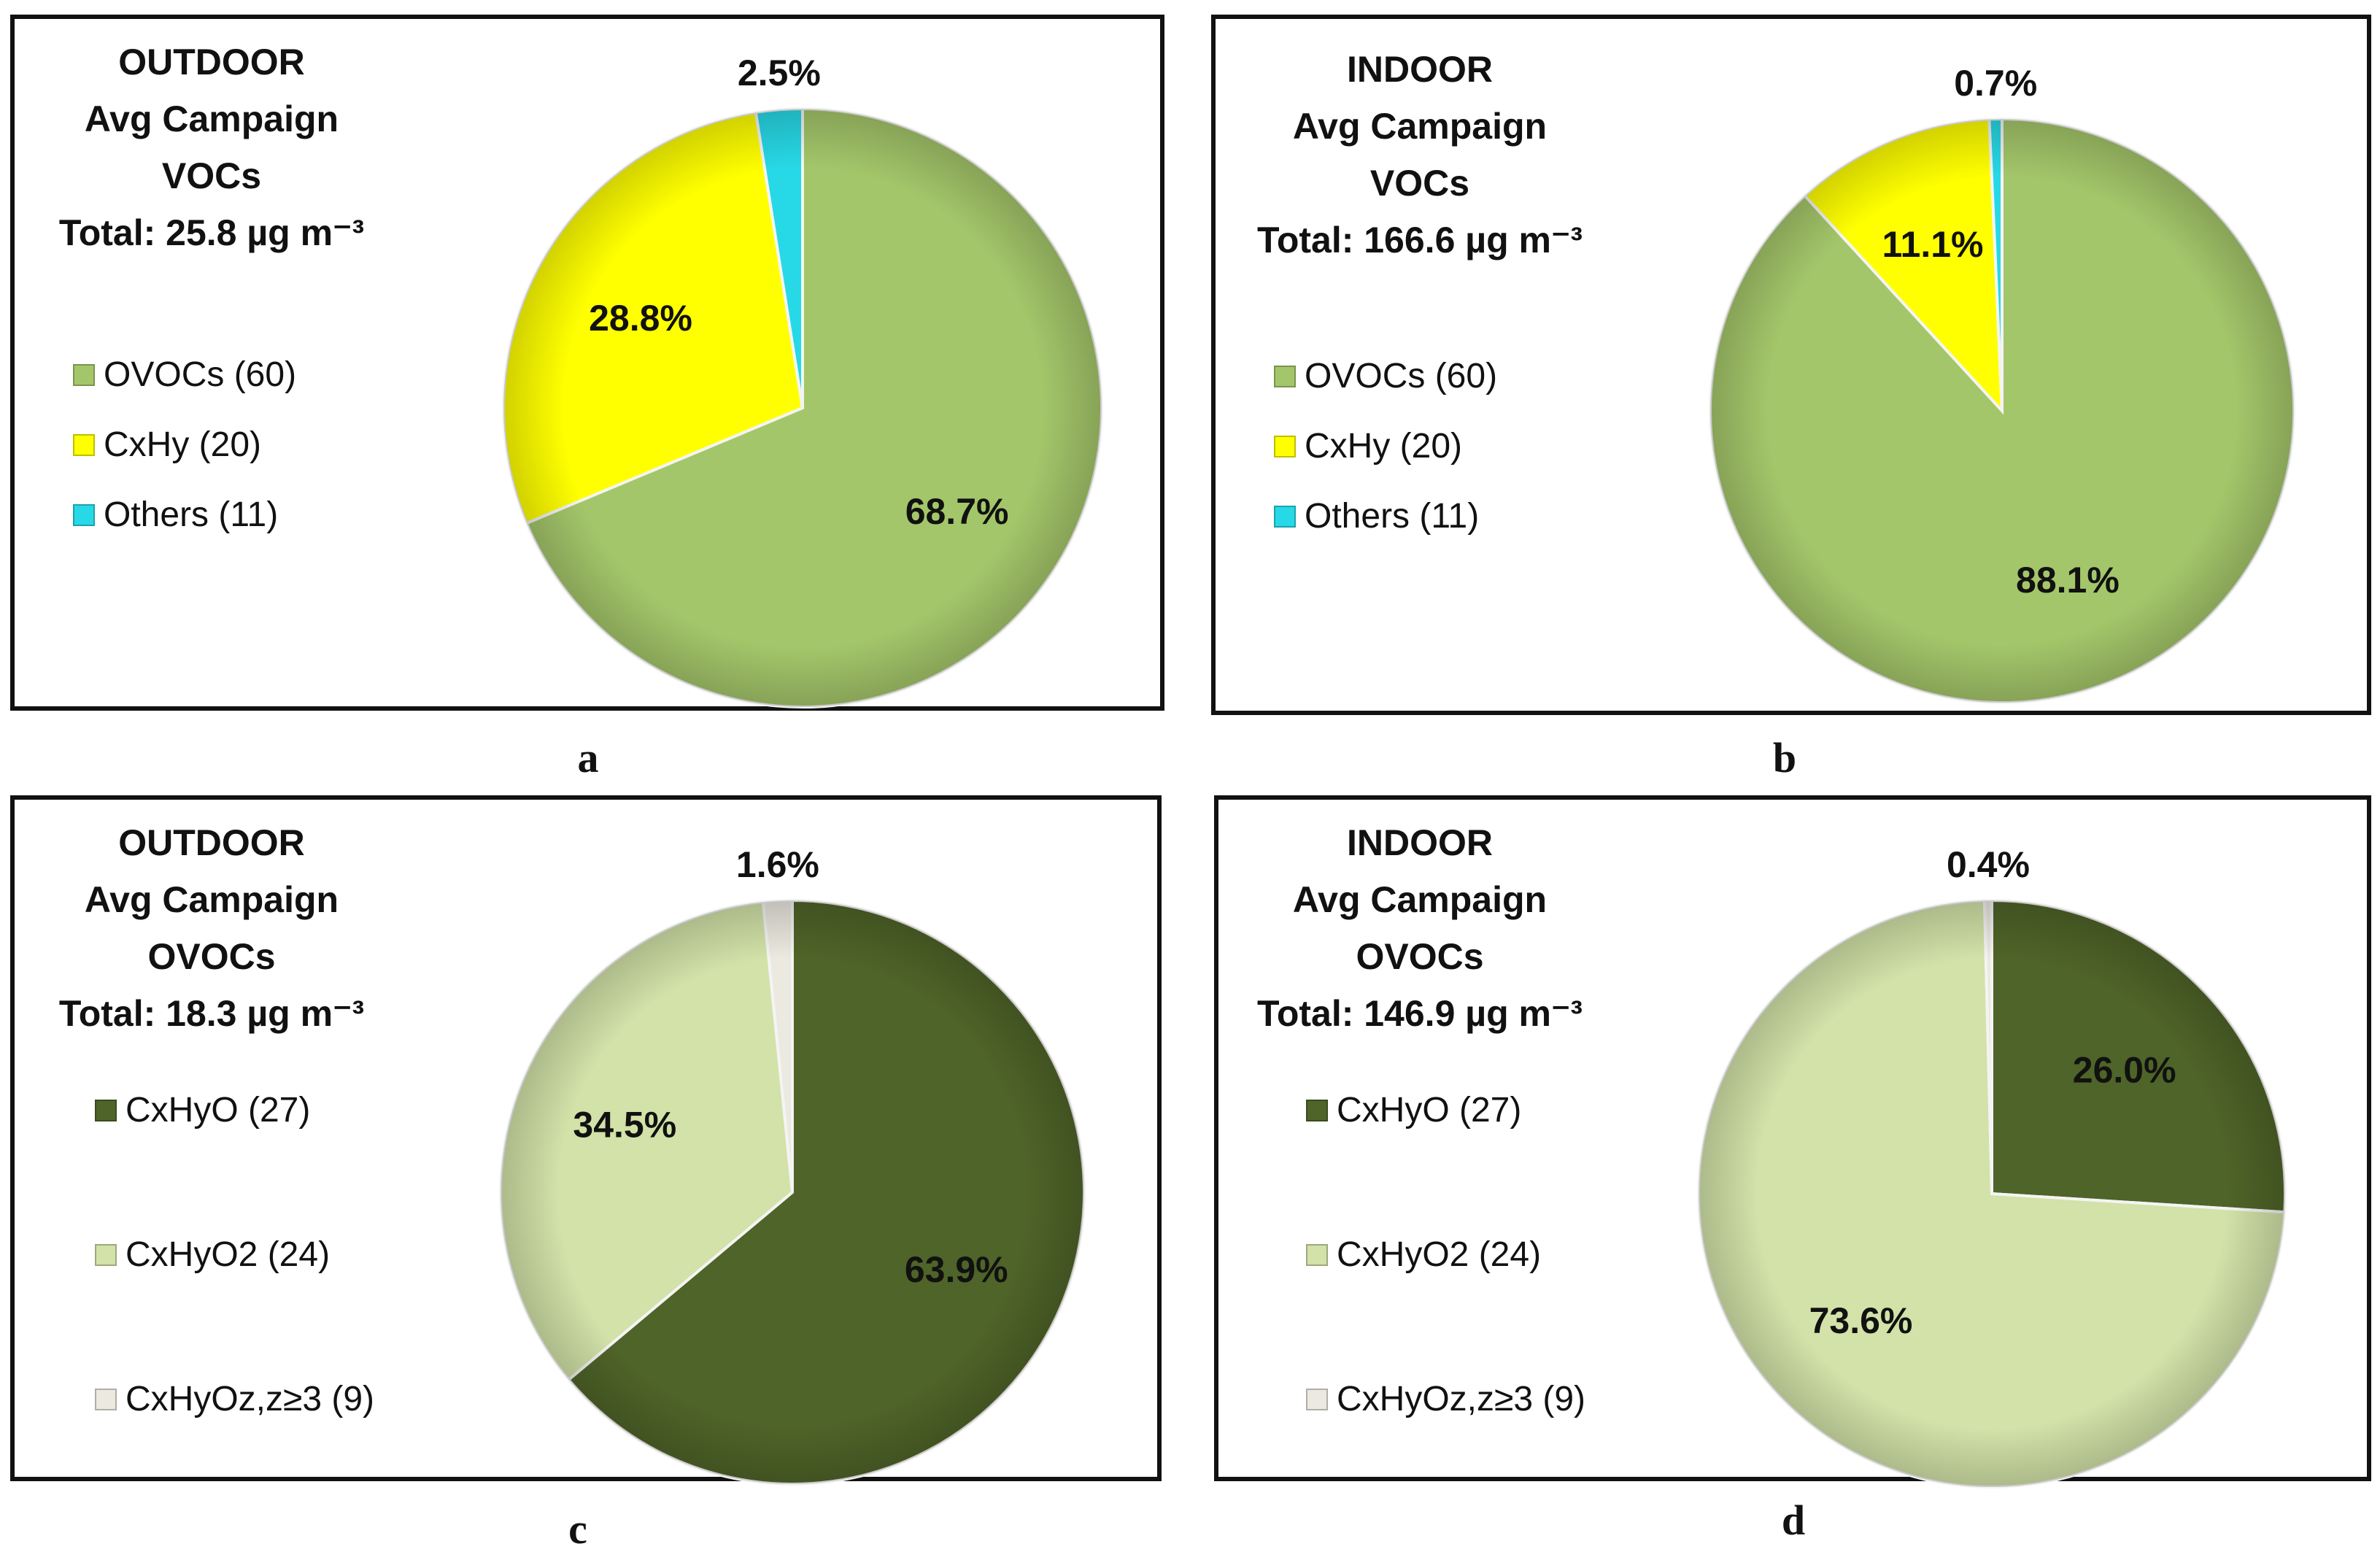  What do you see at coordinates (640, 318) in the screenshot?
I see `slice-label: 28.8%` at bounding box center [640, 318].